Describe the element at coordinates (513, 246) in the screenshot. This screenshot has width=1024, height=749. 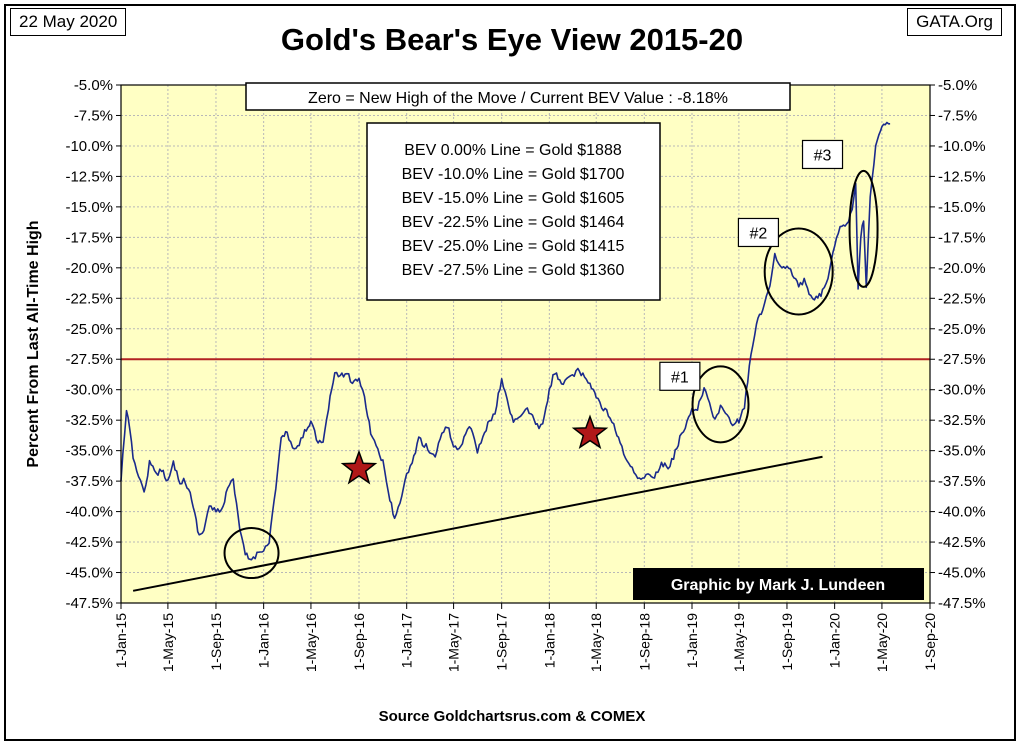
I see `info-box-line: BEV -25.0% Line = Gold $1415` at that location.